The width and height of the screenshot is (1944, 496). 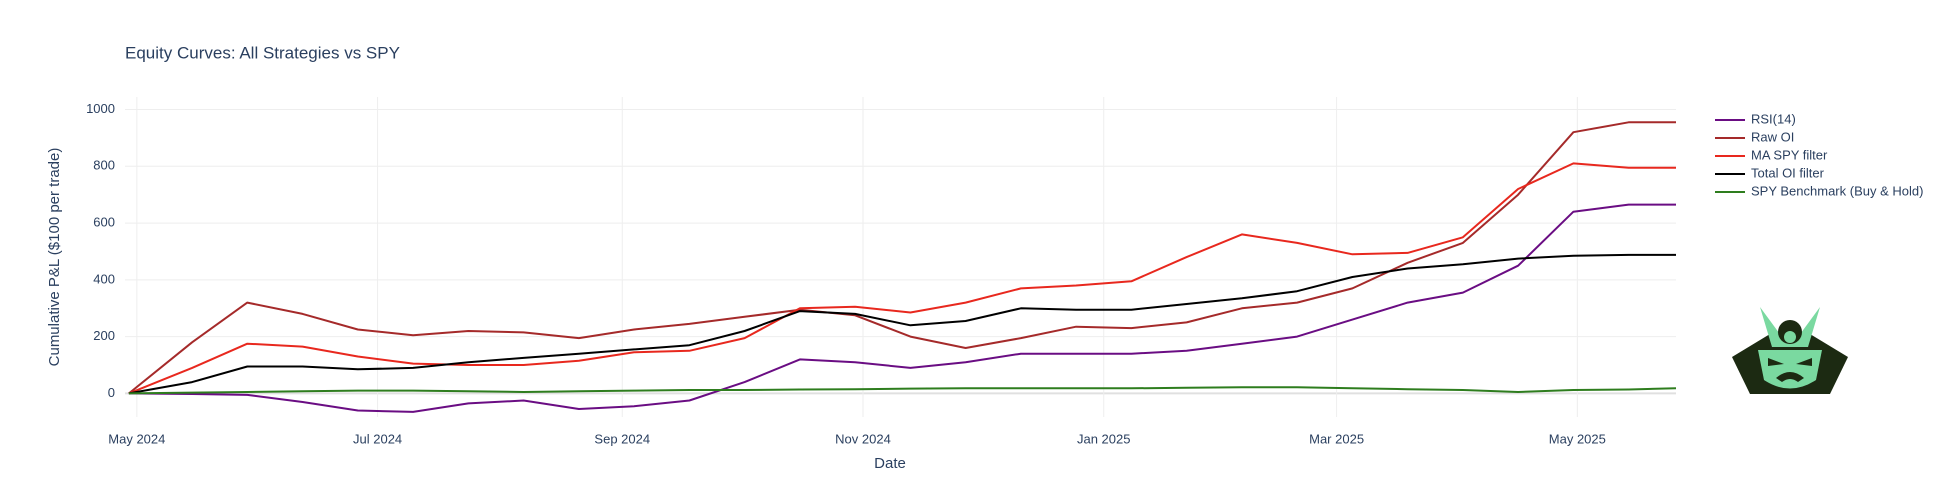 I want to click on chart-title: Equity Curves: All Strategies vs SPY, so click(x=262, y=52).